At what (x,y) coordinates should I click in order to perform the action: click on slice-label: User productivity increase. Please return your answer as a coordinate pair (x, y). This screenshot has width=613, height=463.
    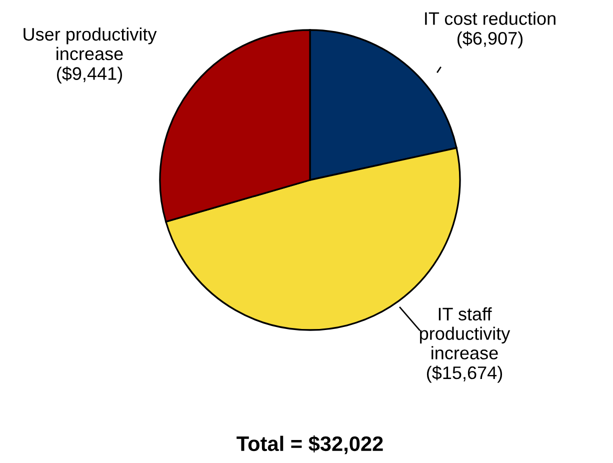
    Looking at the image, I should click on (90, 43).